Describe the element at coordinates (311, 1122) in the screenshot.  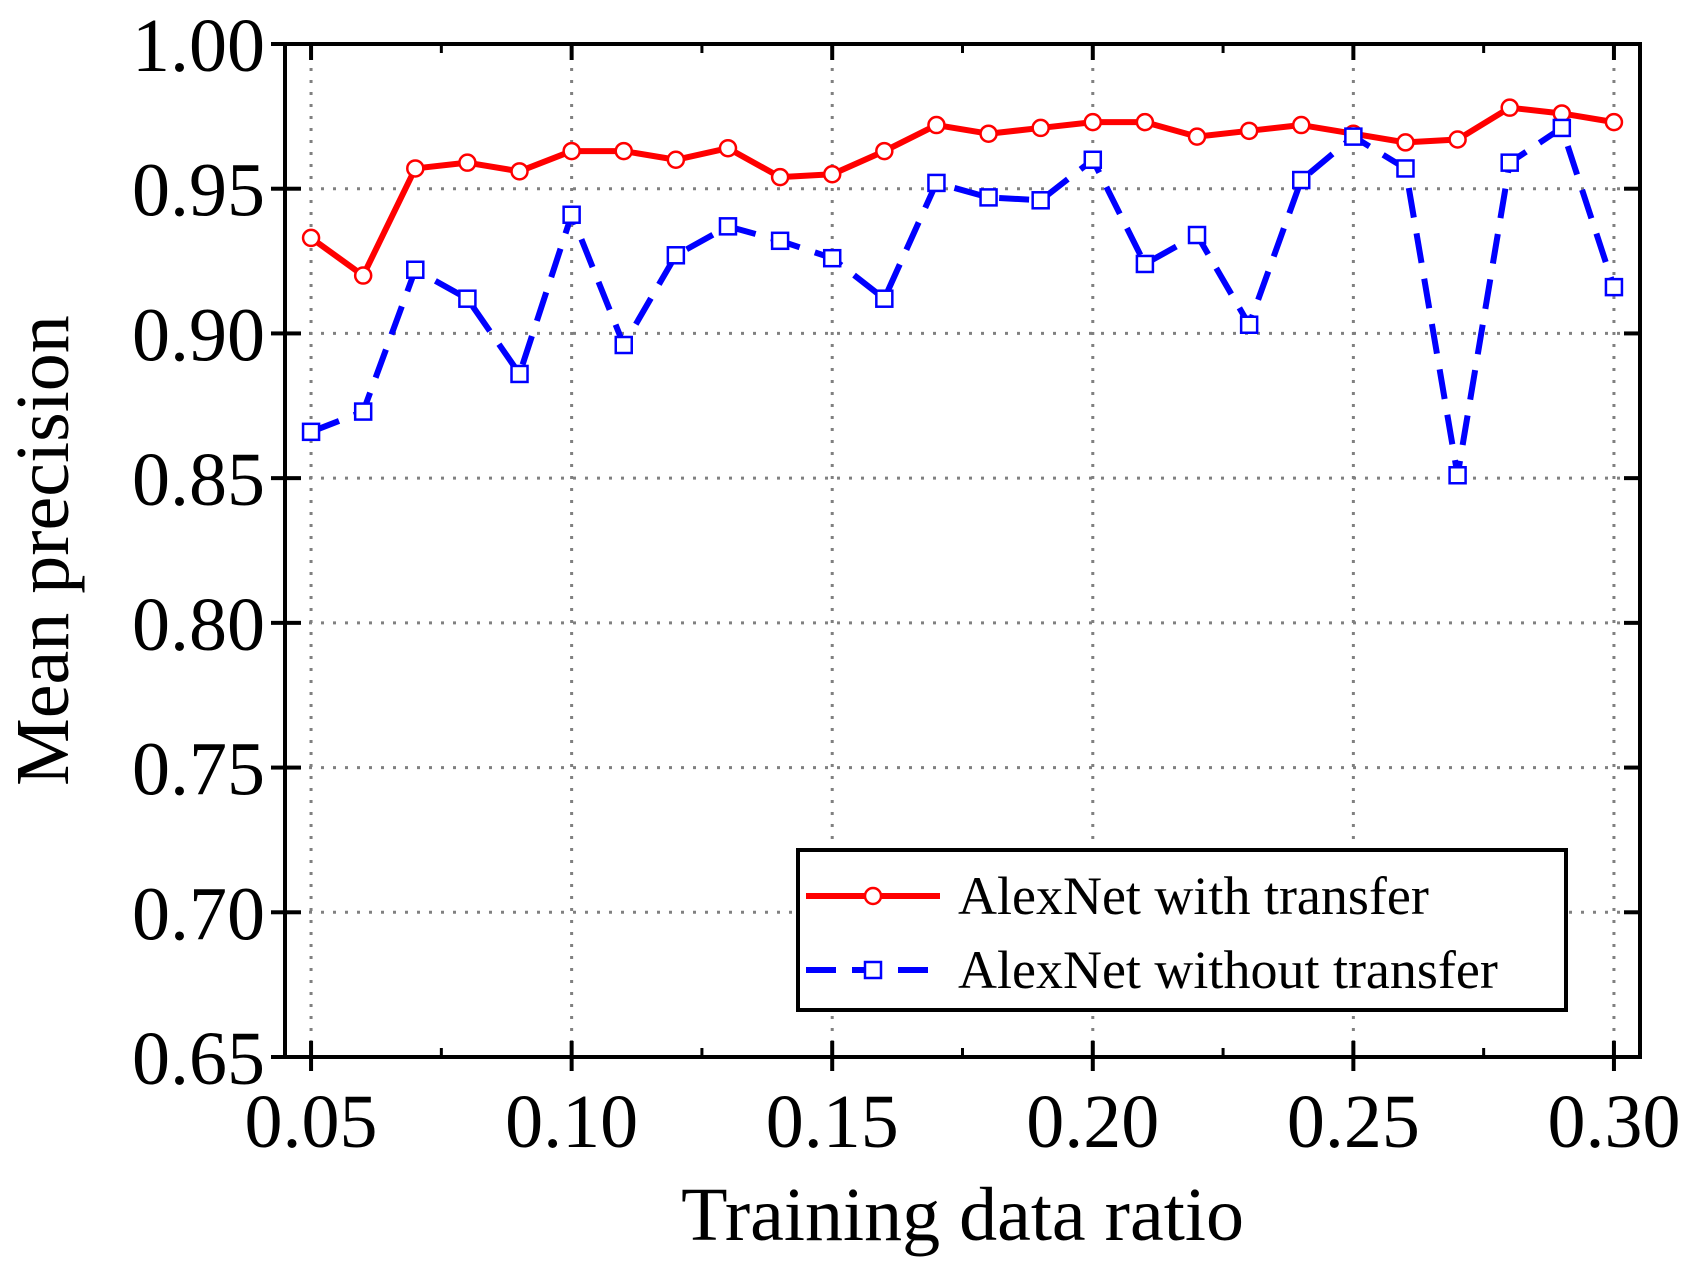
I see `x-tick-label: 0.05` at that location.